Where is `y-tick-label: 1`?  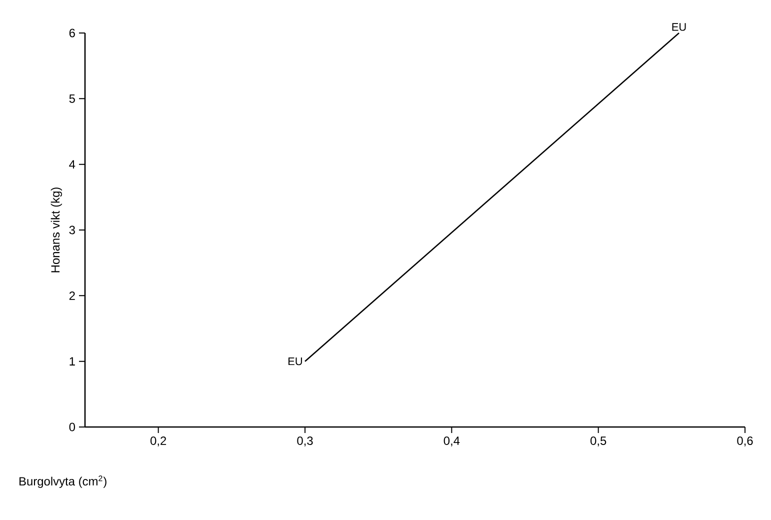 y-tick-label: 1 is located at coordinates (72, 361).